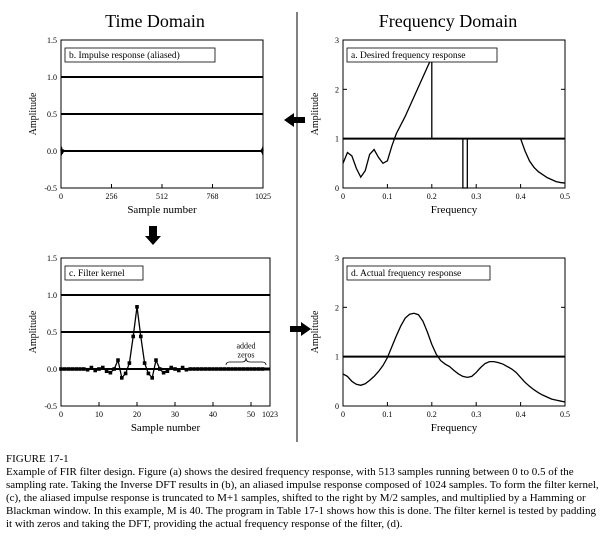 The width and height of the screenshot is (606, 559). What do you see at coordinates (52, 40) in the screenshot?
I see `y-tick-label: 1.5` at bounding box center [52, 40].